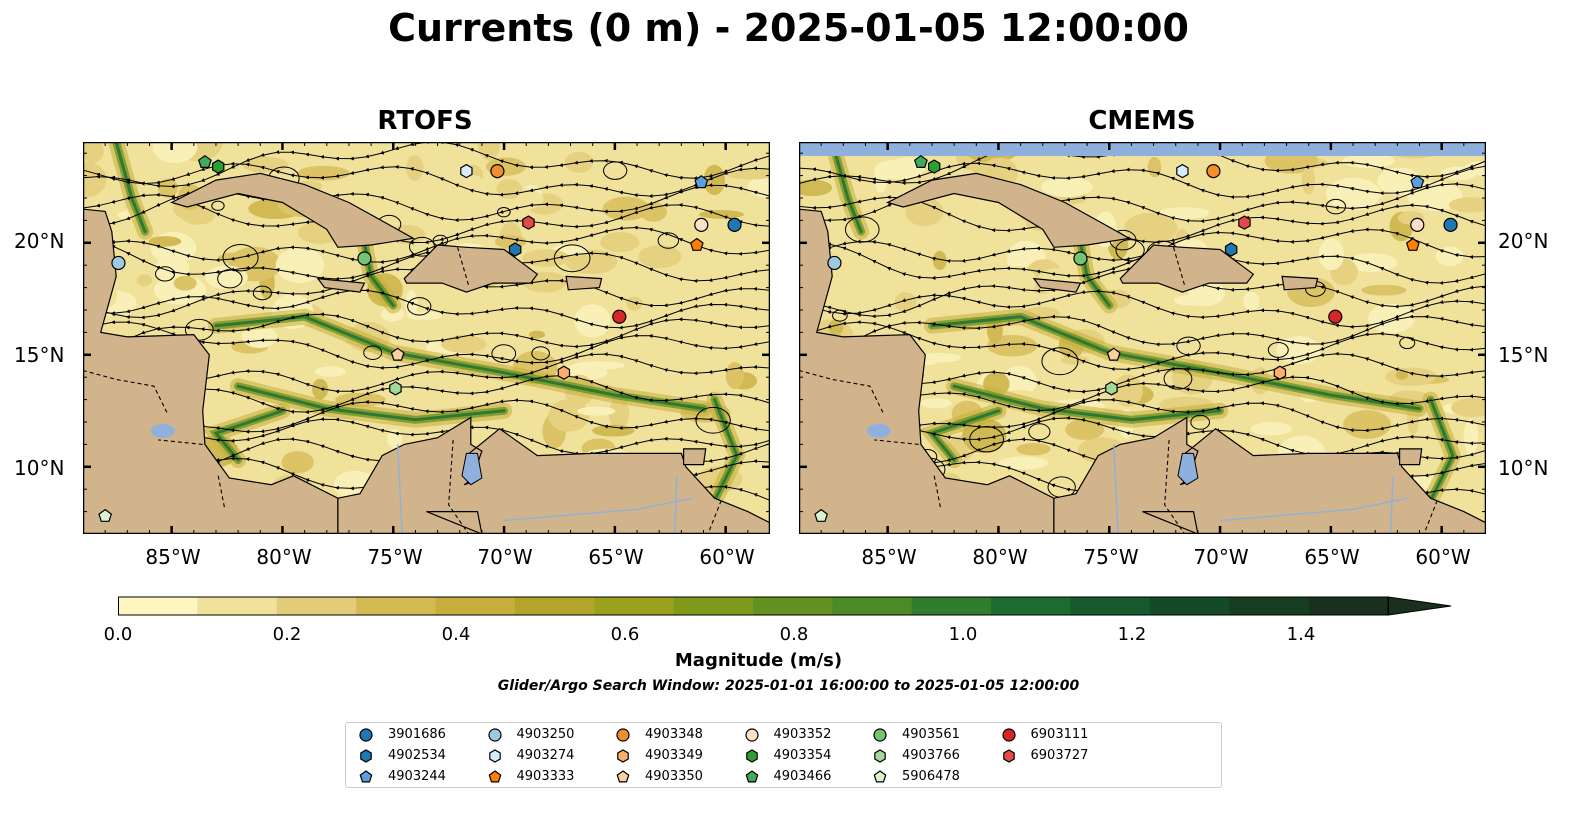 The width and height of the screenshot is (1577, 827). I want to click on country-borders, so click(1118, 390).